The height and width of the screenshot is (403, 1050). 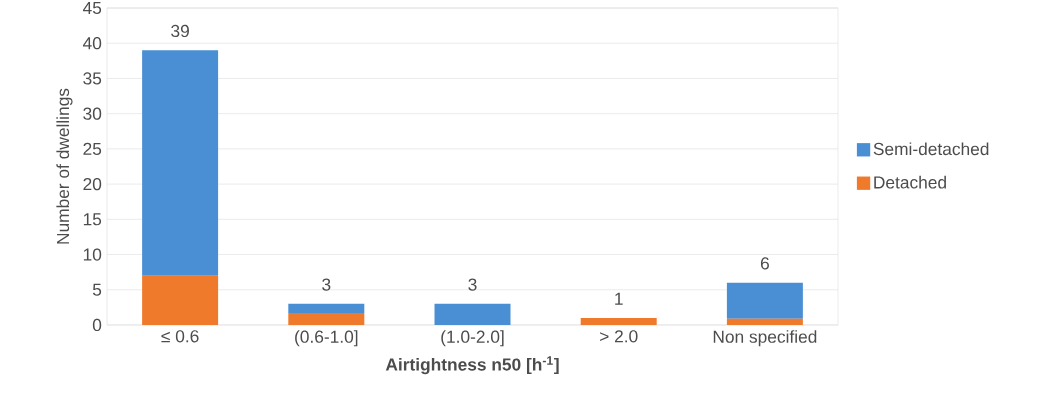 What do you see at coordinates (180, 31) in the screenshot?
I see `total-label: 39` at bounding box center [180, 31].